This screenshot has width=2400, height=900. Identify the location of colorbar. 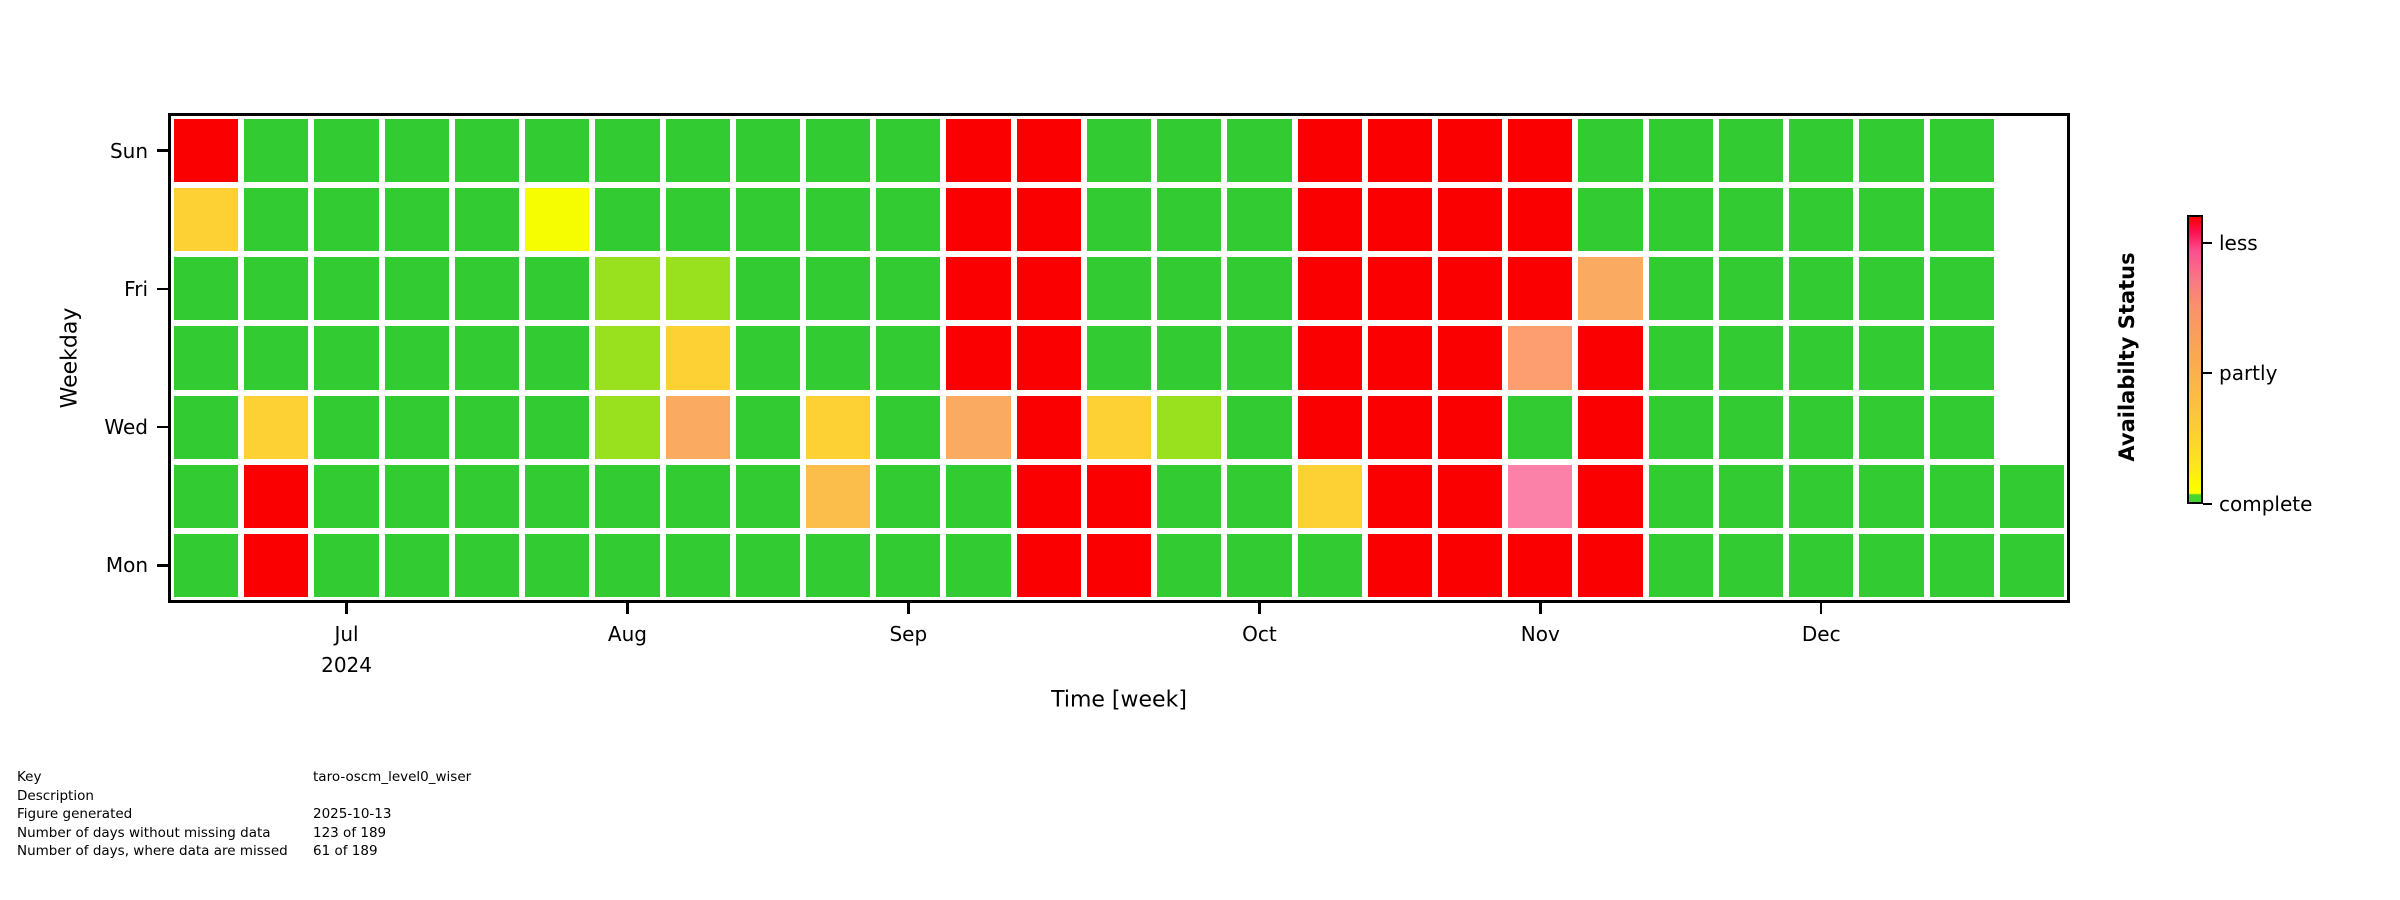
(2195, 359).